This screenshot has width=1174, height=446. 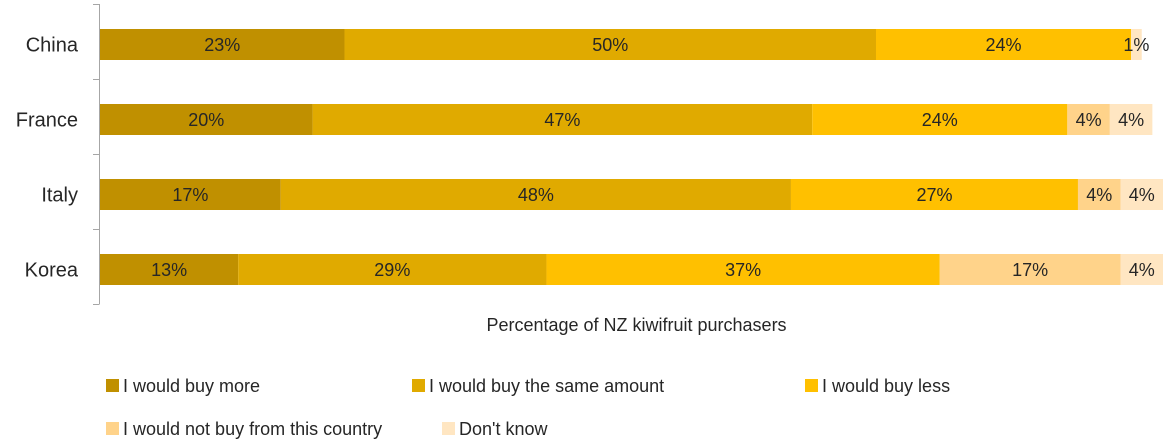 What do you see at coordinates (47, 121) in the screenshot?
I see `category-label: France` at bounding box center [47, 121].